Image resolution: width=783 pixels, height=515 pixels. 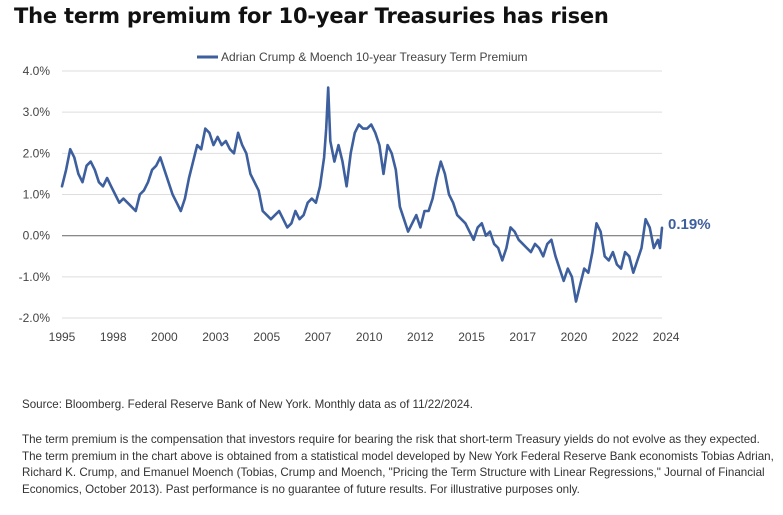 I want to click on y-tick-label: -1.0%, so click(x=35, y=277).